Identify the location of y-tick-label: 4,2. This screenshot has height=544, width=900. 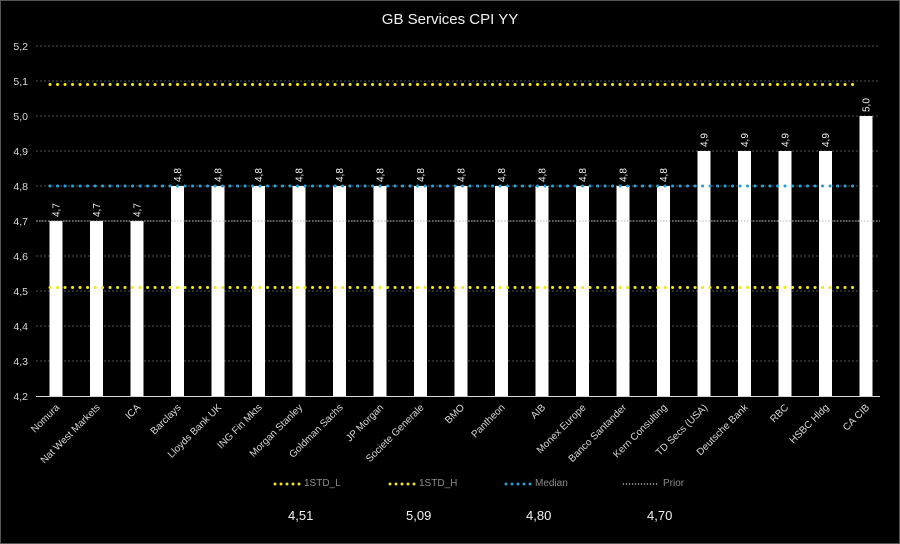
(20, 397).